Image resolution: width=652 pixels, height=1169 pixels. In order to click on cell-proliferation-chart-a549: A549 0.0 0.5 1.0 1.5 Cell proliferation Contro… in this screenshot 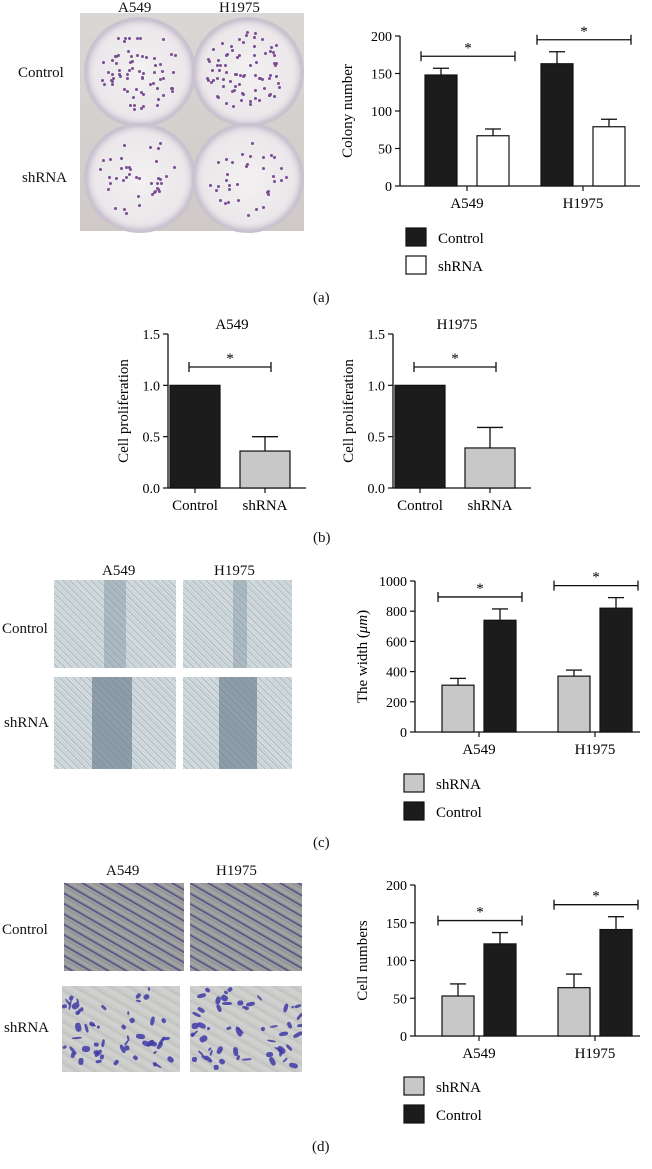, I will do `click(211, 415)`.